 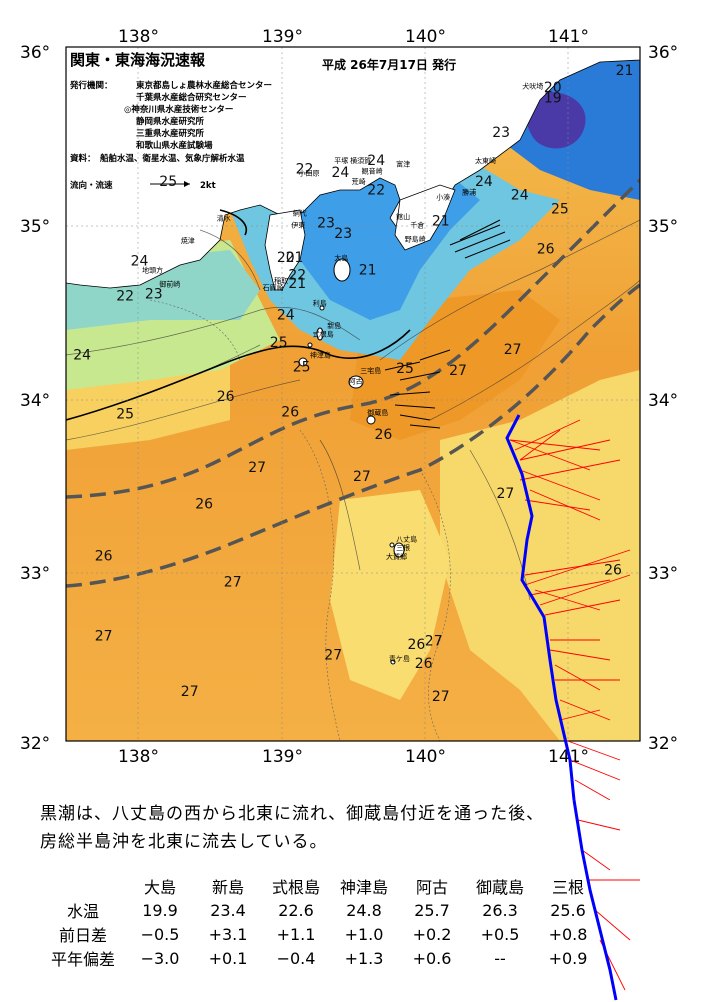 What do you see at coordinates (370, 370) in the screenshot?
I see `place-label: 三宅島` at bounding box center [370, 370].